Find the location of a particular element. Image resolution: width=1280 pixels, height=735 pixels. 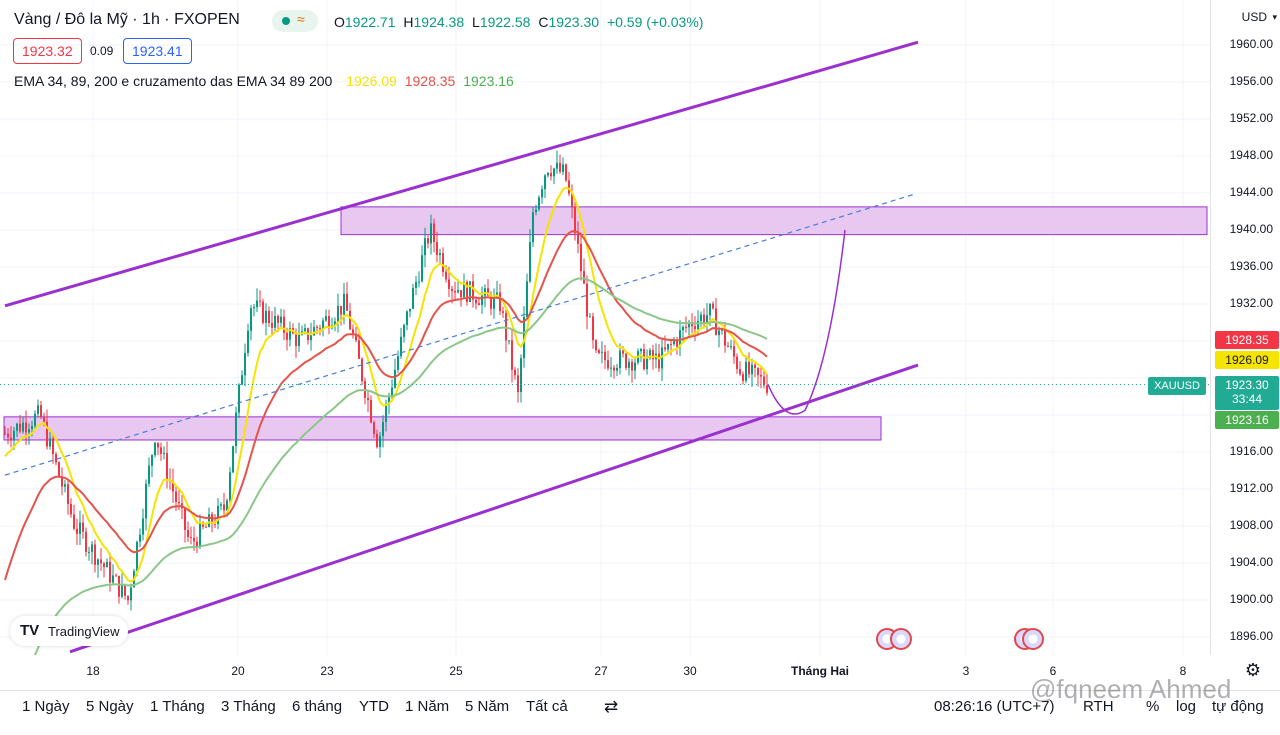

range-button: 1 Ngày is located at coordinates (46, 706).